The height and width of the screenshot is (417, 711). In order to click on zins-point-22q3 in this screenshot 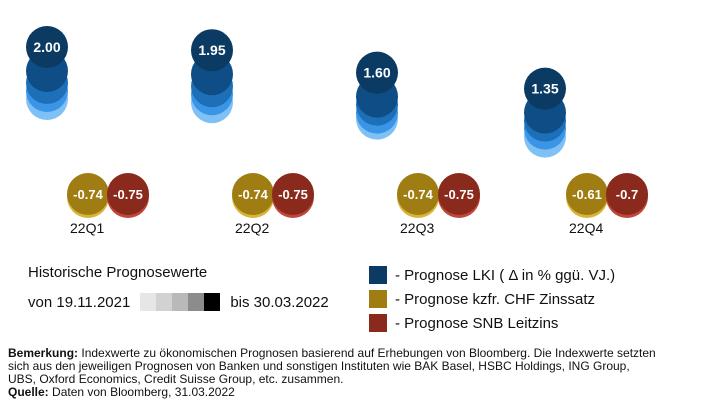, I will do `click(418, 194)`.